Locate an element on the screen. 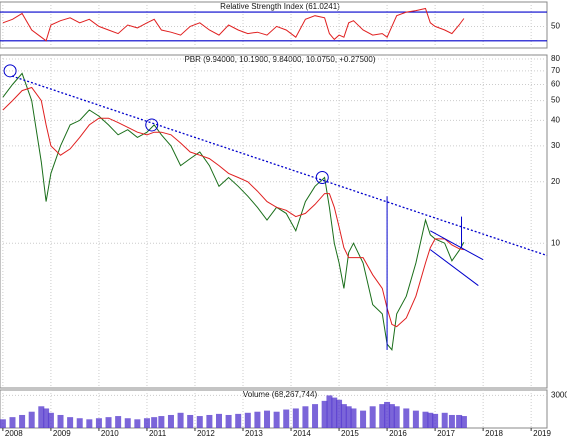  y-tick-label: 20 is located at coordinates (555, 181).